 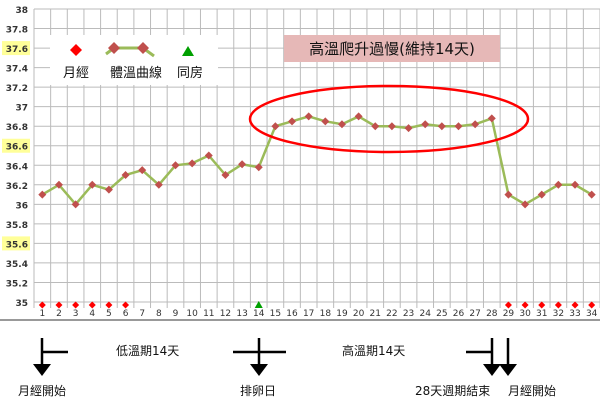 What do you see at coordinates (142, 314) in the screenshot?
I see `x-tick-label: 7` at bounding box center [142, 314].